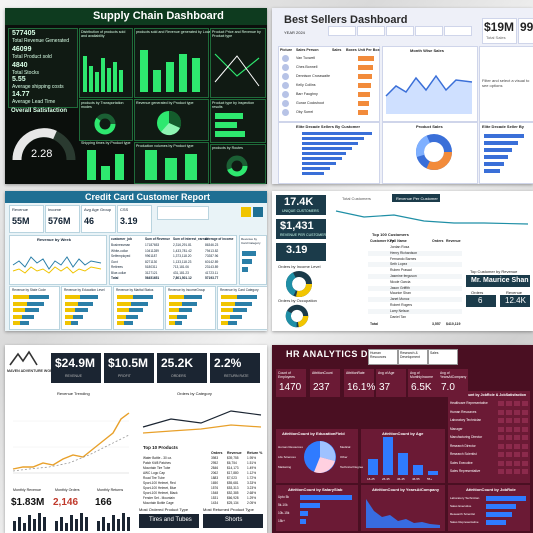 Image resolution: width=533 pixels, height=533 pixels. I want to click on kpi-shipping-value: 5.55, so click(19, 79).